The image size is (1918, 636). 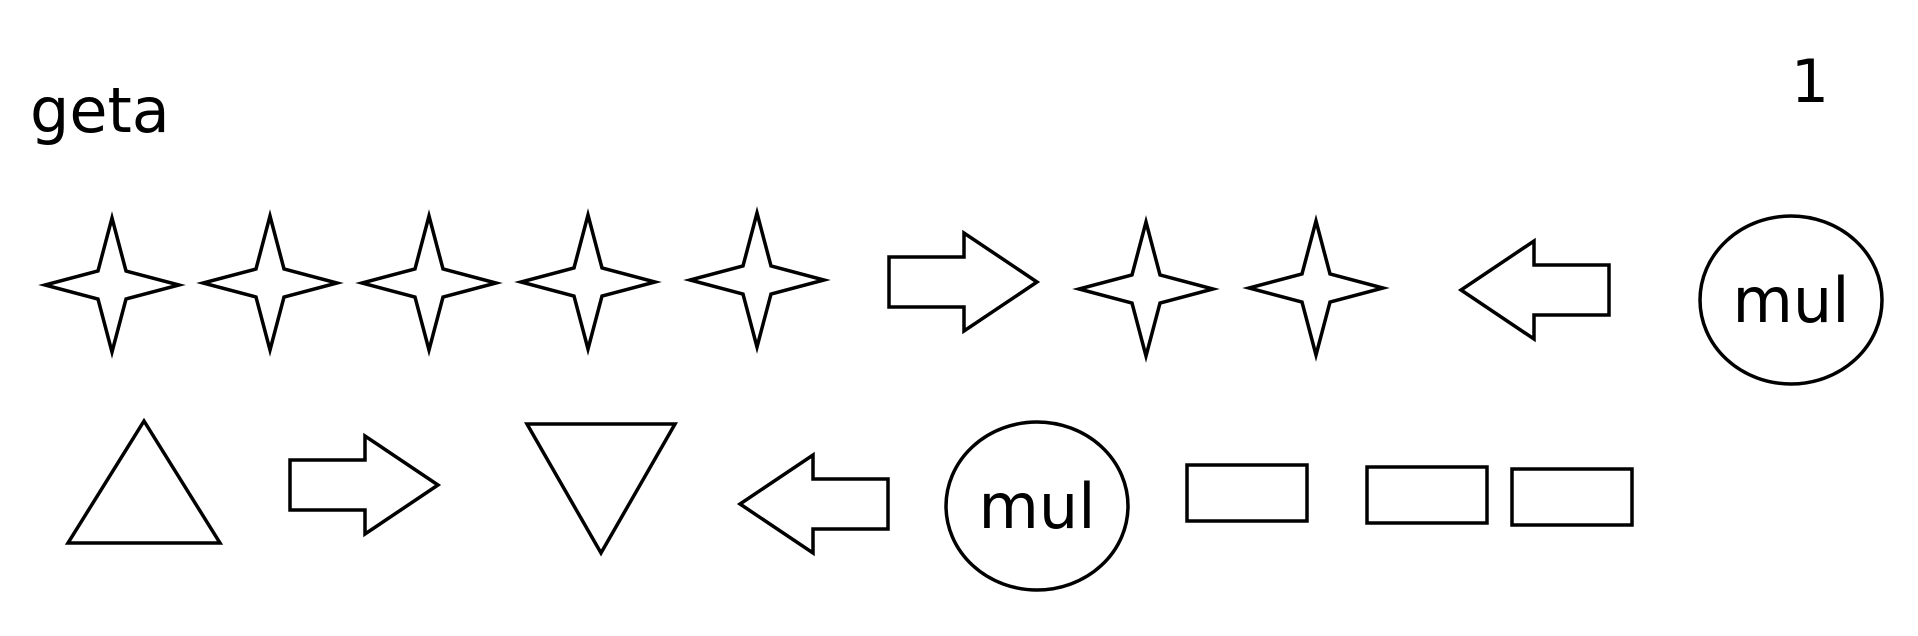 I want to click on triangle-down-icon, so click(x=601, y=489).